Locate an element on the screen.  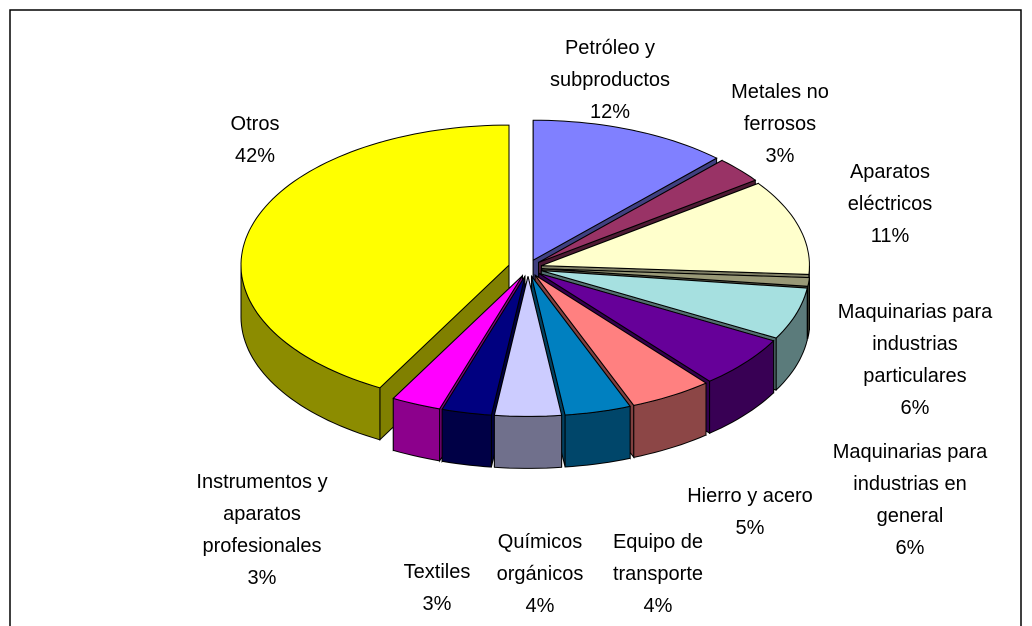
slice-name: Metales no ferrosos is located at coordinates (780, 108).